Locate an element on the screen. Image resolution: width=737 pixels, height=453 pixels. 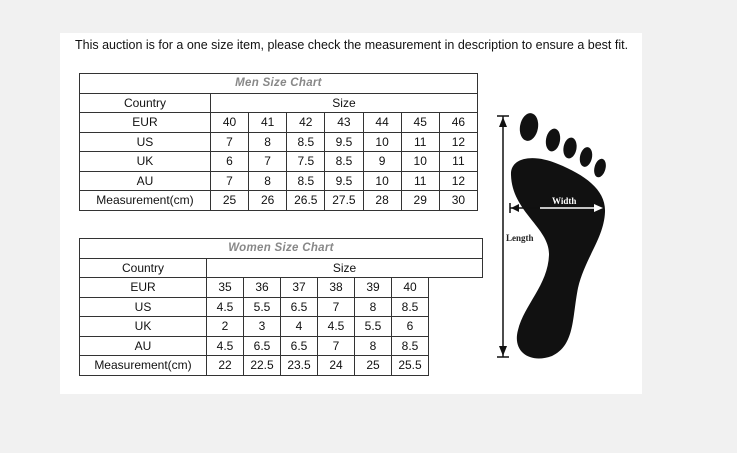
size-cell: 3 is located at coordinates (262, 326).